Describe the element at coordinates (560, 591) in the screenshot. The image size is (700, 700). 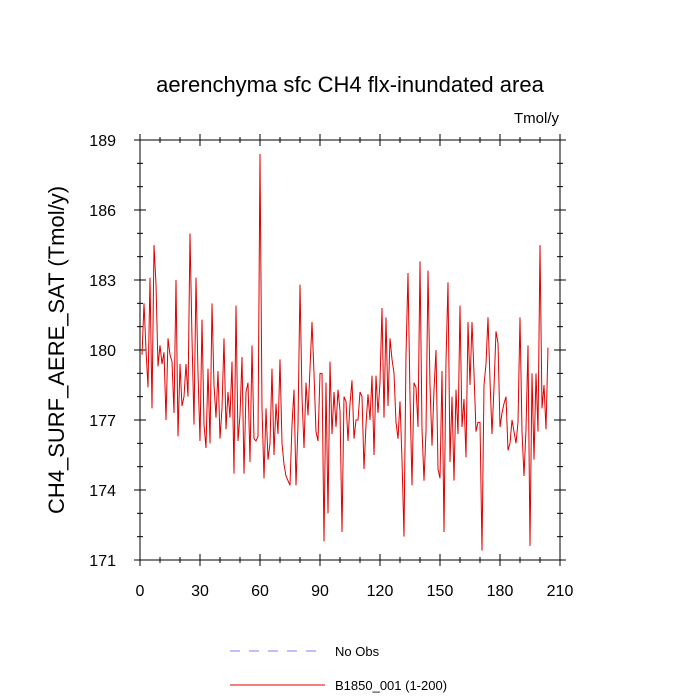
I see `x-tick-label: 210` at that location.